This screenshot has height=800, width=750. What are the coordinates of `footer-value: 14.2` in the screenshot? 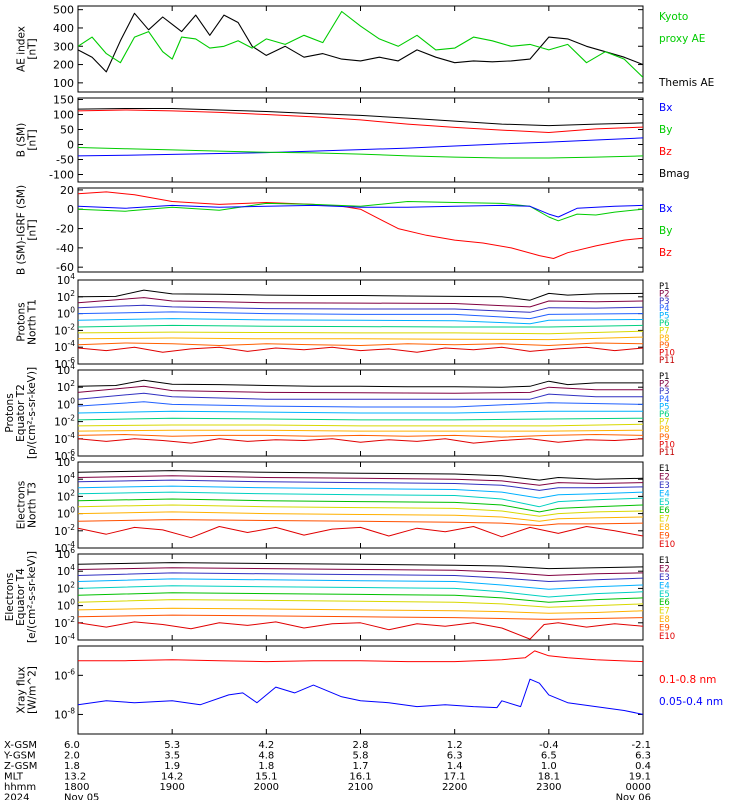 It's located at (172, 777).